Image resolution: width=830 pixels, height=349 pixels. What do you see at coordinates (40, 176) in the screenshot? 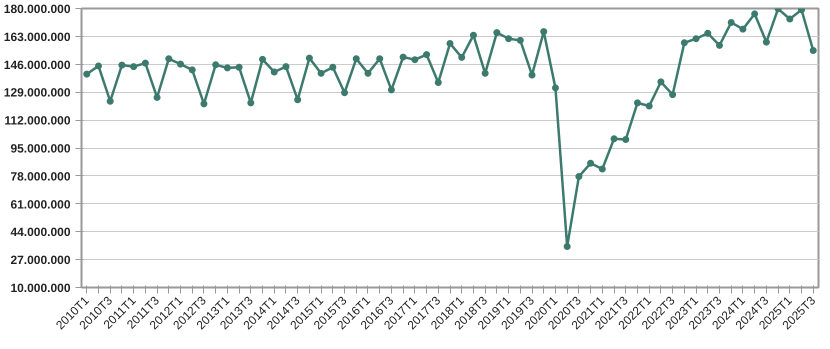
I see `y-tick-label: 78.000.000` at bounding box center [40, 176].